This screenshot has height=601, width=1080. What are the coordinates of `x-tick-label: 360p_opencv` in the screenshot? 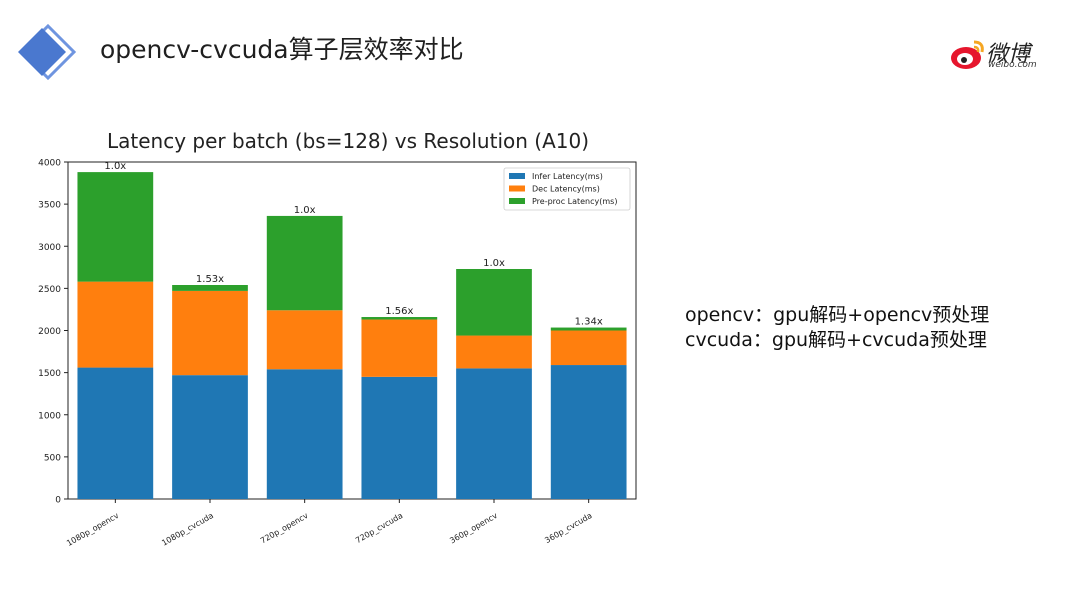 It's located at (473, 528).